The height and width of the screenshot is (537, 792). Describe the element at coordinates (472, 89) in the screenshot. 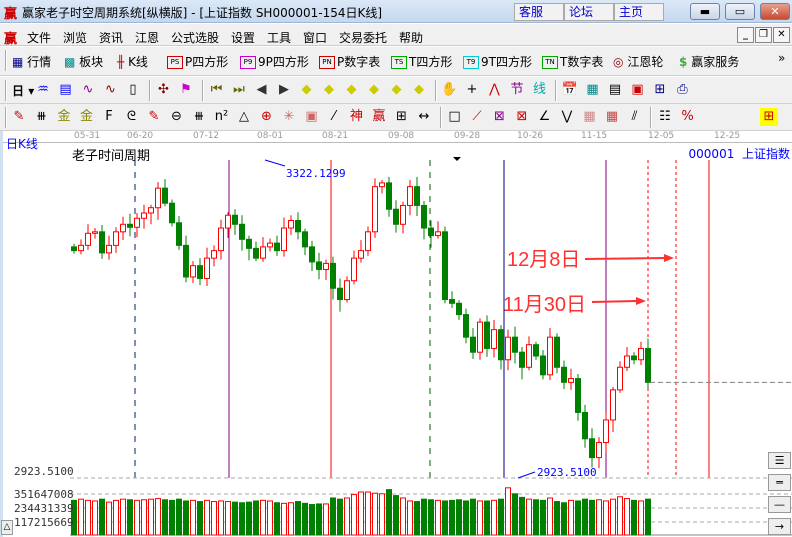

I see `crosshair-icon: +` at that location.